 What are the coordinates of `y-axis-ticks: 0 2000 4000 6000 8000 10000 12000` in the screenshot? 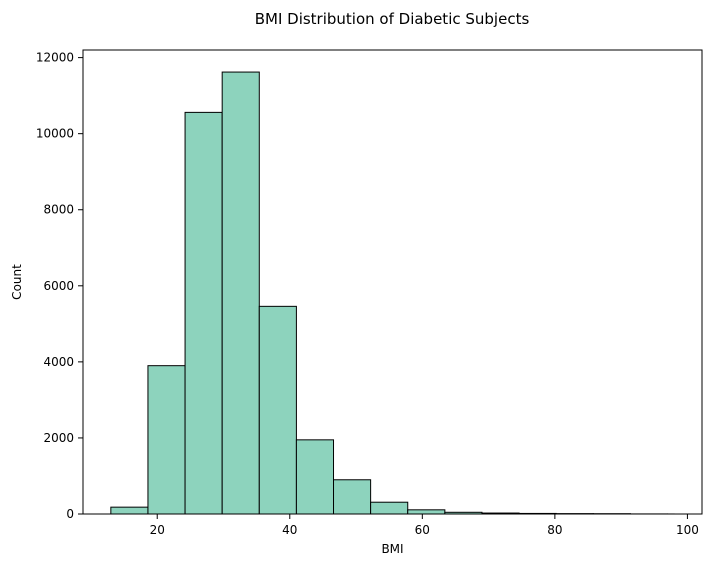 It's located at (59, 286).